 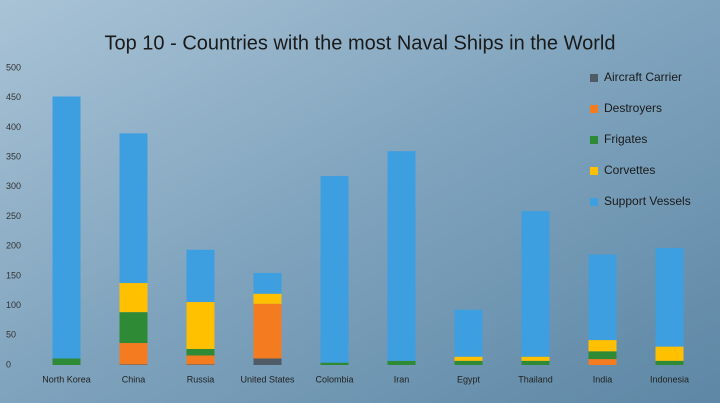 What do you see at coordinates (633, 108) in the screenshot?
I see `legend-label: Destroyers` at bounding box center [633, 108].